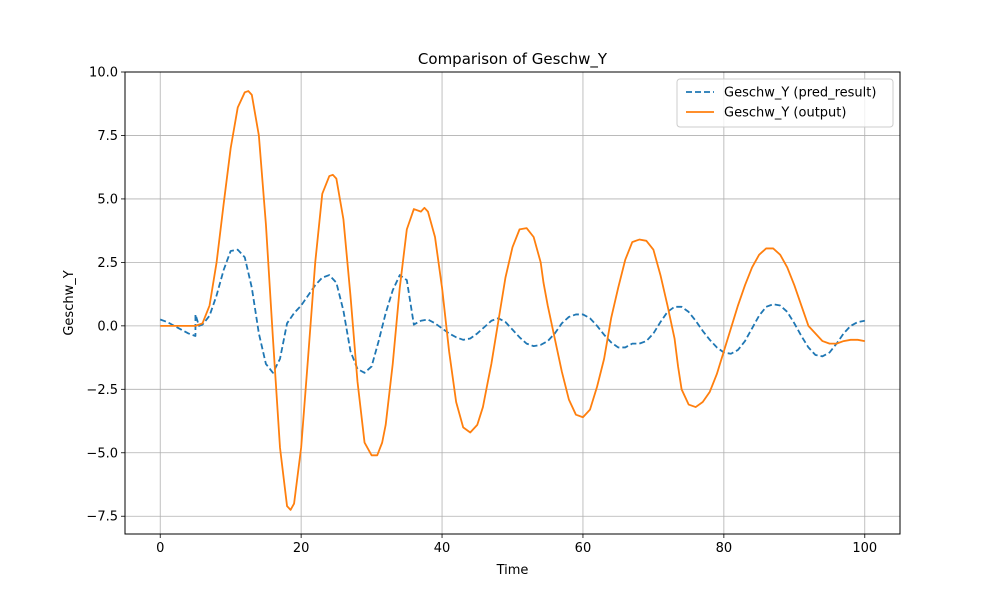 The height and width of the screenshot is (600, 1000). What do you see at coordinates (103, 73) in the screenshot?
I see `y-tick-label: 10.0` at bounding box center [103, 73].